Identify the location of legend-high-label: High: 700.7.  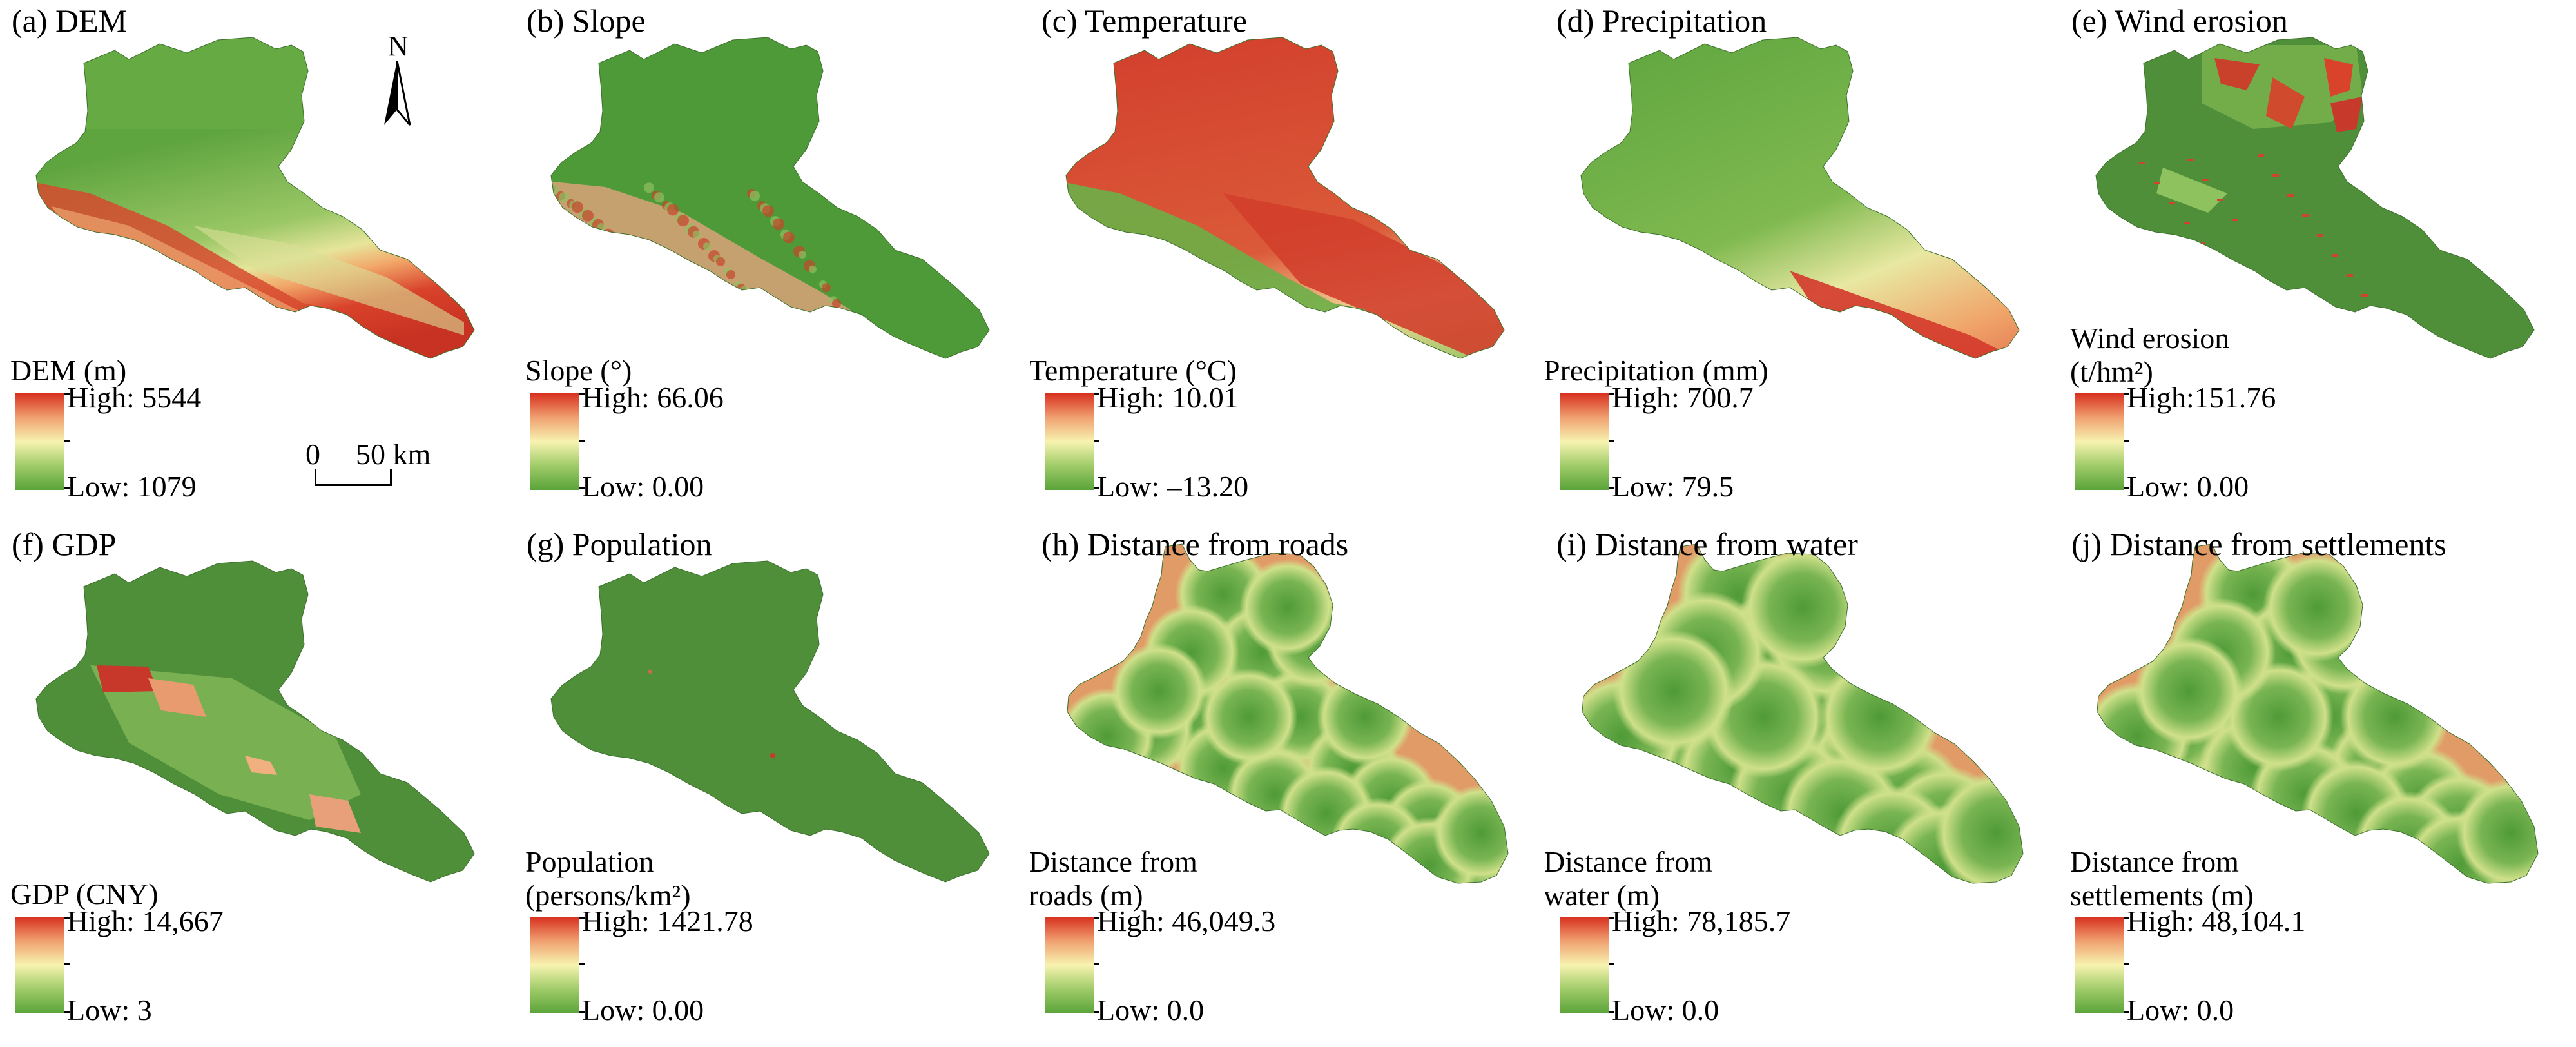
(1683, 397).